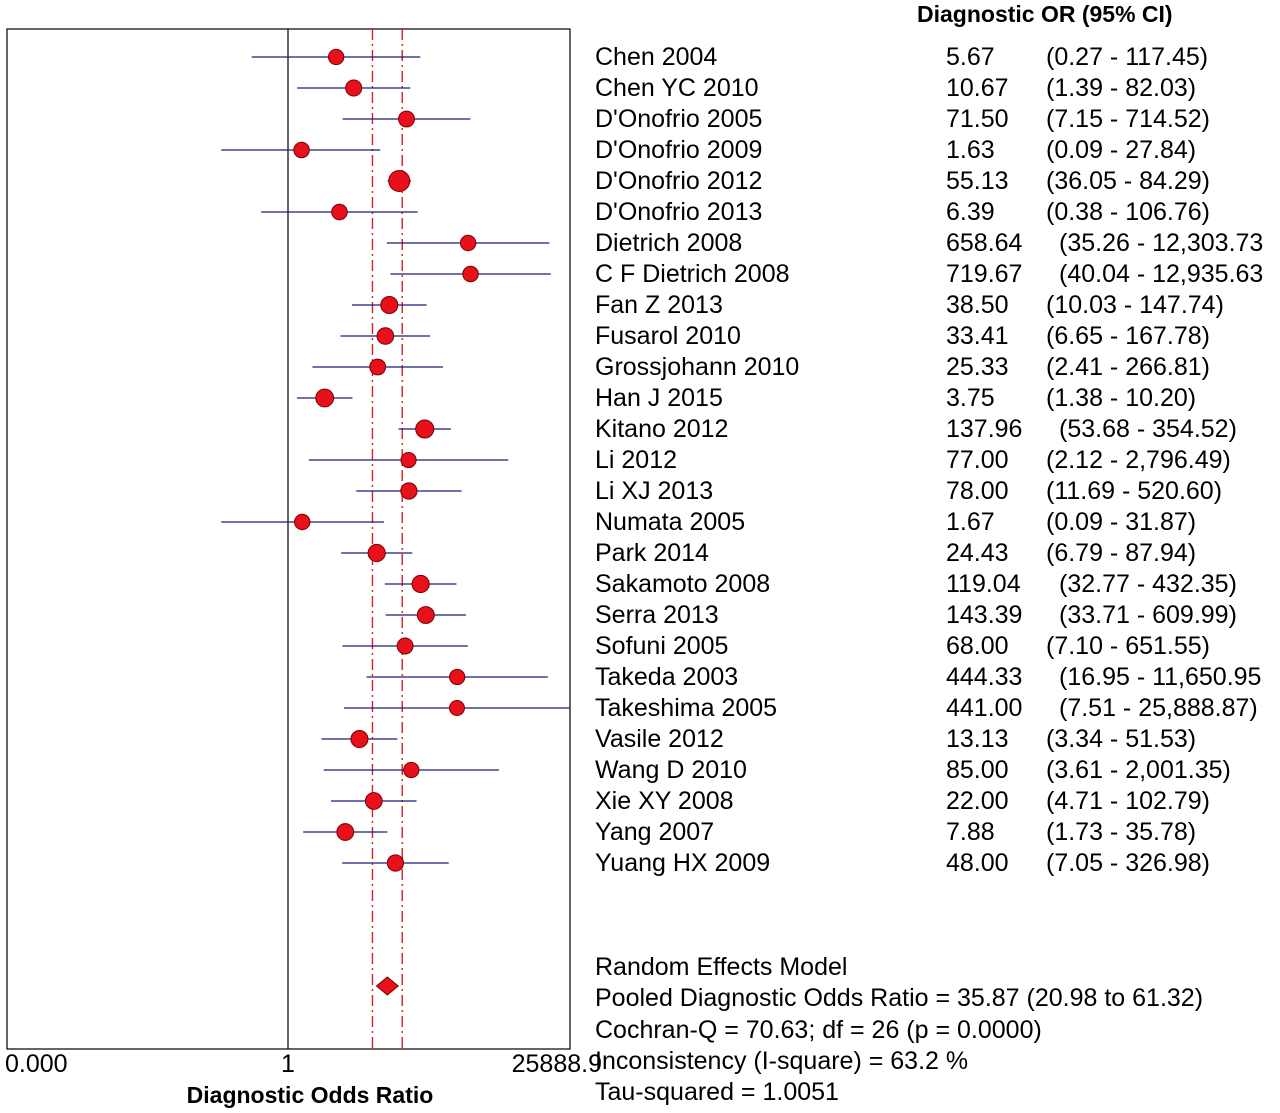  What do you see at coordinates (984, 243) in the screenshot?
I see `study-or: 658.64` at bounding box center [984, 243].